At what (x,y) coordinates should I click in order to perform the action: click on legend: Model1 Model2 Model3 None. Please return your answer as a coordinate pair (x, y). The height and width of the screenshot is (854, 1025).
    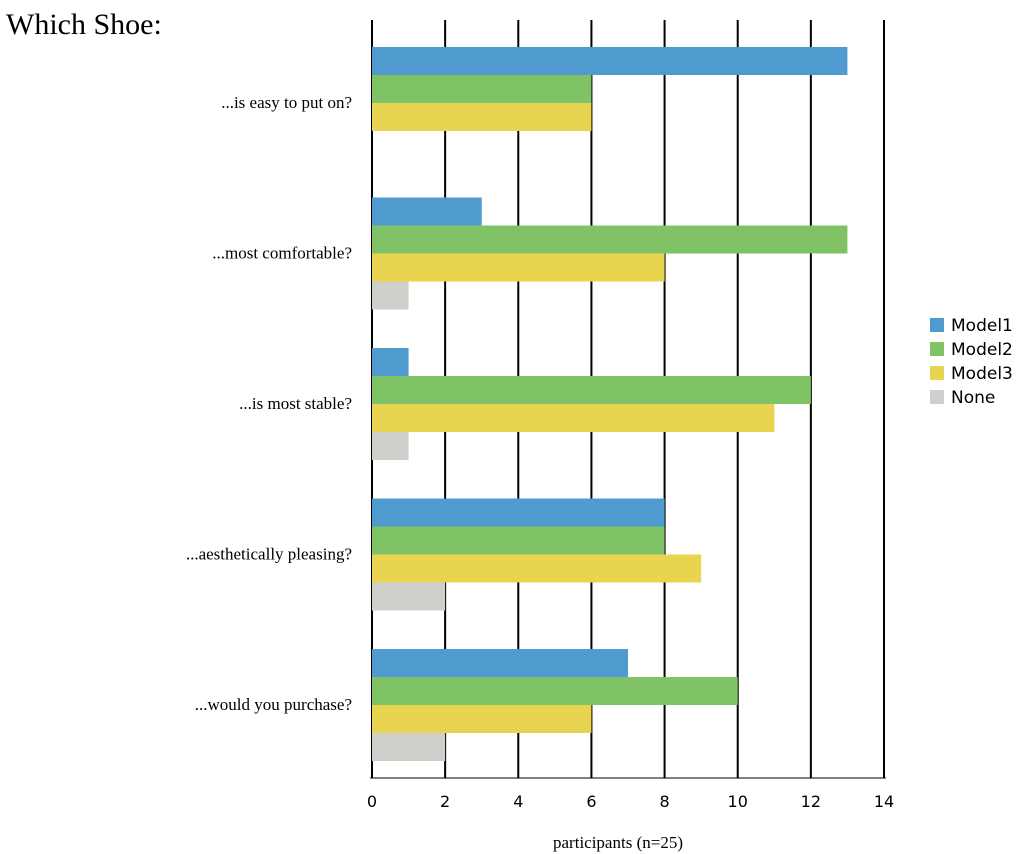
    Looking at the image, I should click on (971, 362).